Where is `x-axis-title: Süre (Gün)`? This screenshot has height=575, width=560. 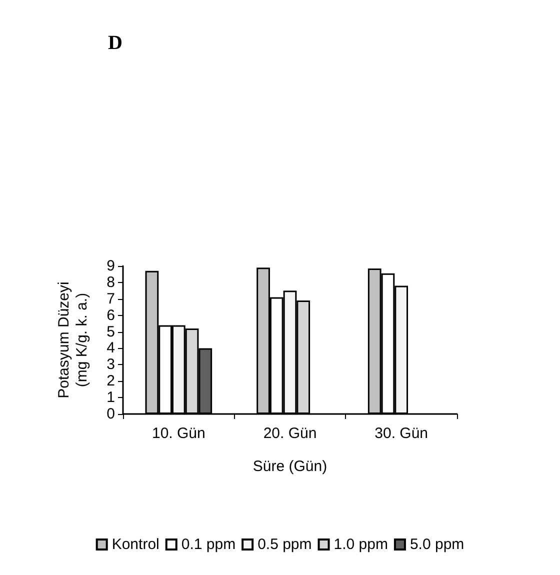
x-axis-title: Süre (Gün) is located at coordinates (290, 466).